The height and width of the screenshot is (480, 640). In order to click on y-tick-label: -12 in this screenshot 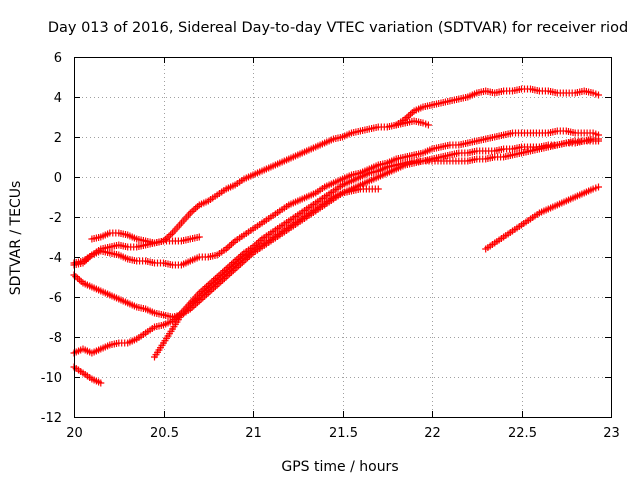, I will do `click(51, 418)`.